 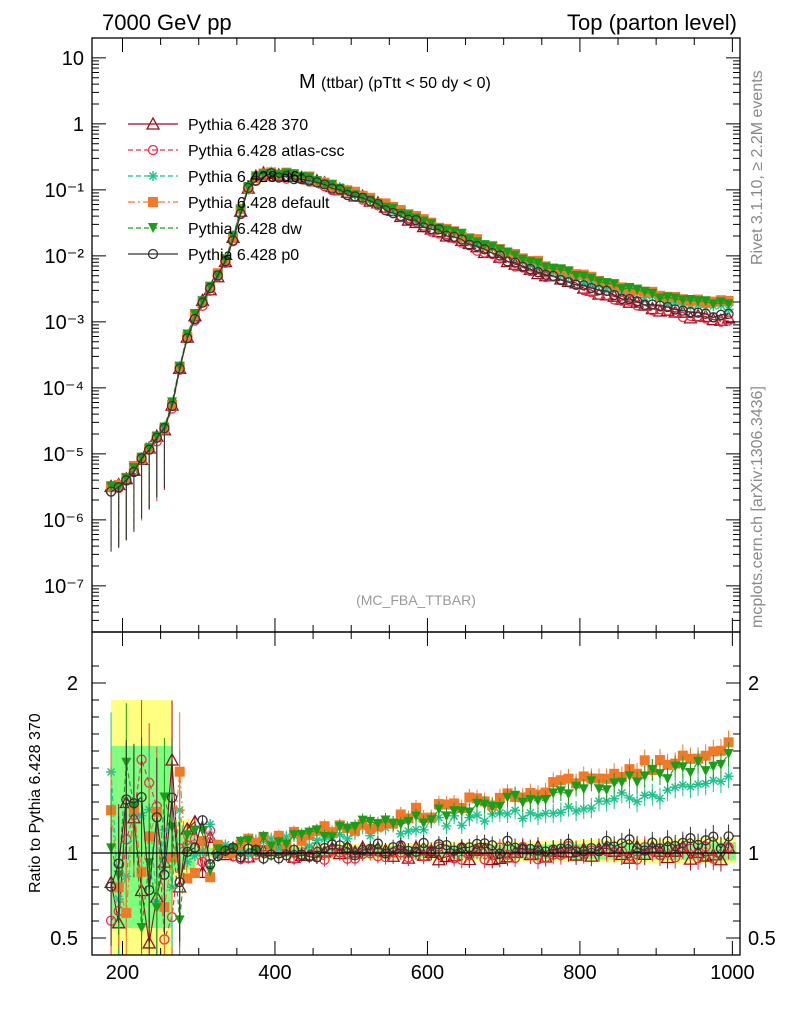 What do you see at coordinates (757, 507) in the screenshot?
I see `mcplots-label: mcplots.cern.ch [arXiv:1306.3436]` at bounding box center [757, 507].